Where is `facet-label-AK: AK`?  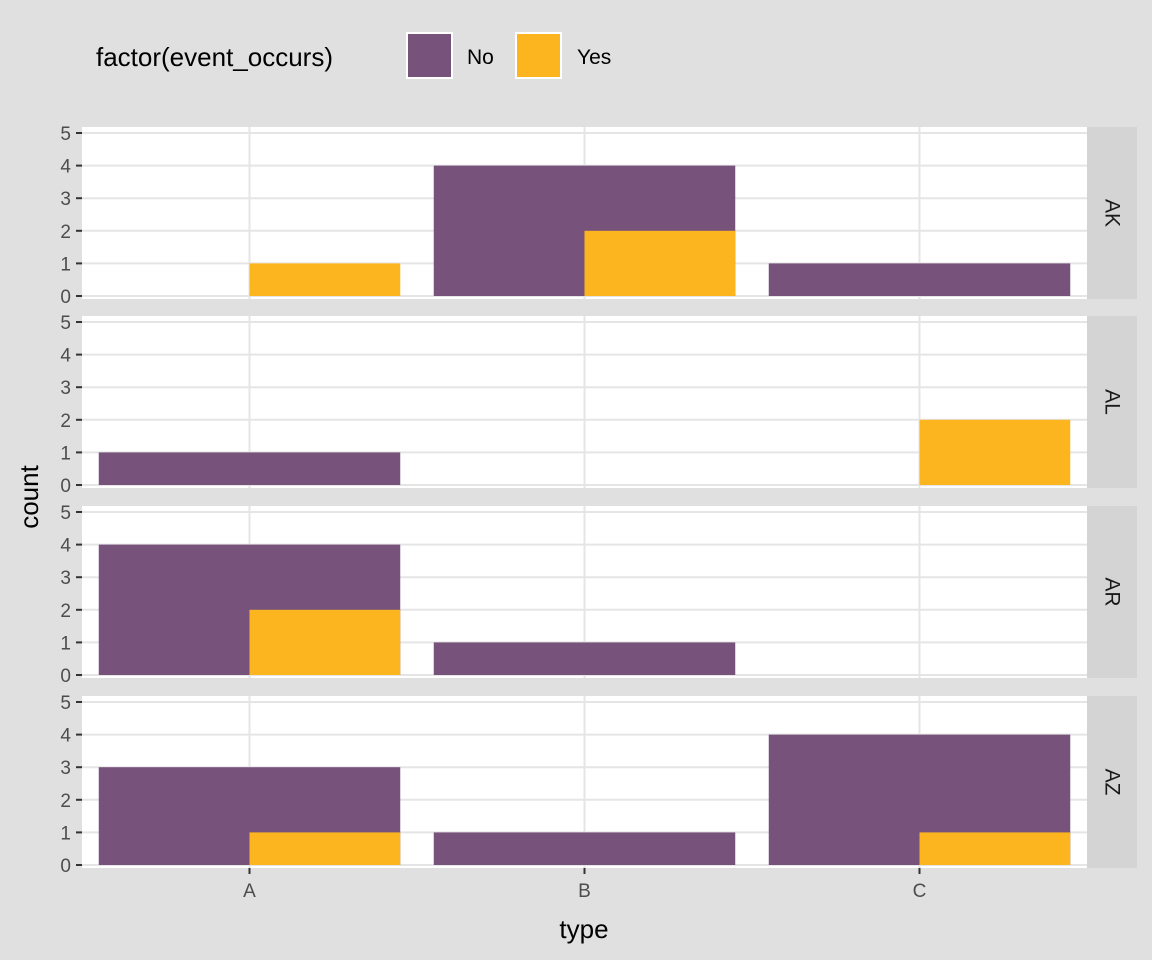
facet-label-AK: AK is located at coordinates (1112, 213).